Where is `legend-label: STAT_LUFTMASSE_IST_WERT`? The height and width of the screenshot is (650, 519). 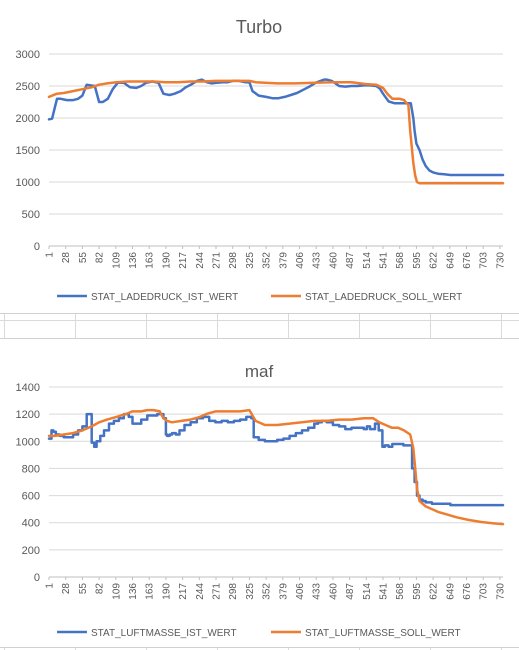 legend-label: STAT_LUFTMASSE_IST_WERT is located at coordinates (164, 633).